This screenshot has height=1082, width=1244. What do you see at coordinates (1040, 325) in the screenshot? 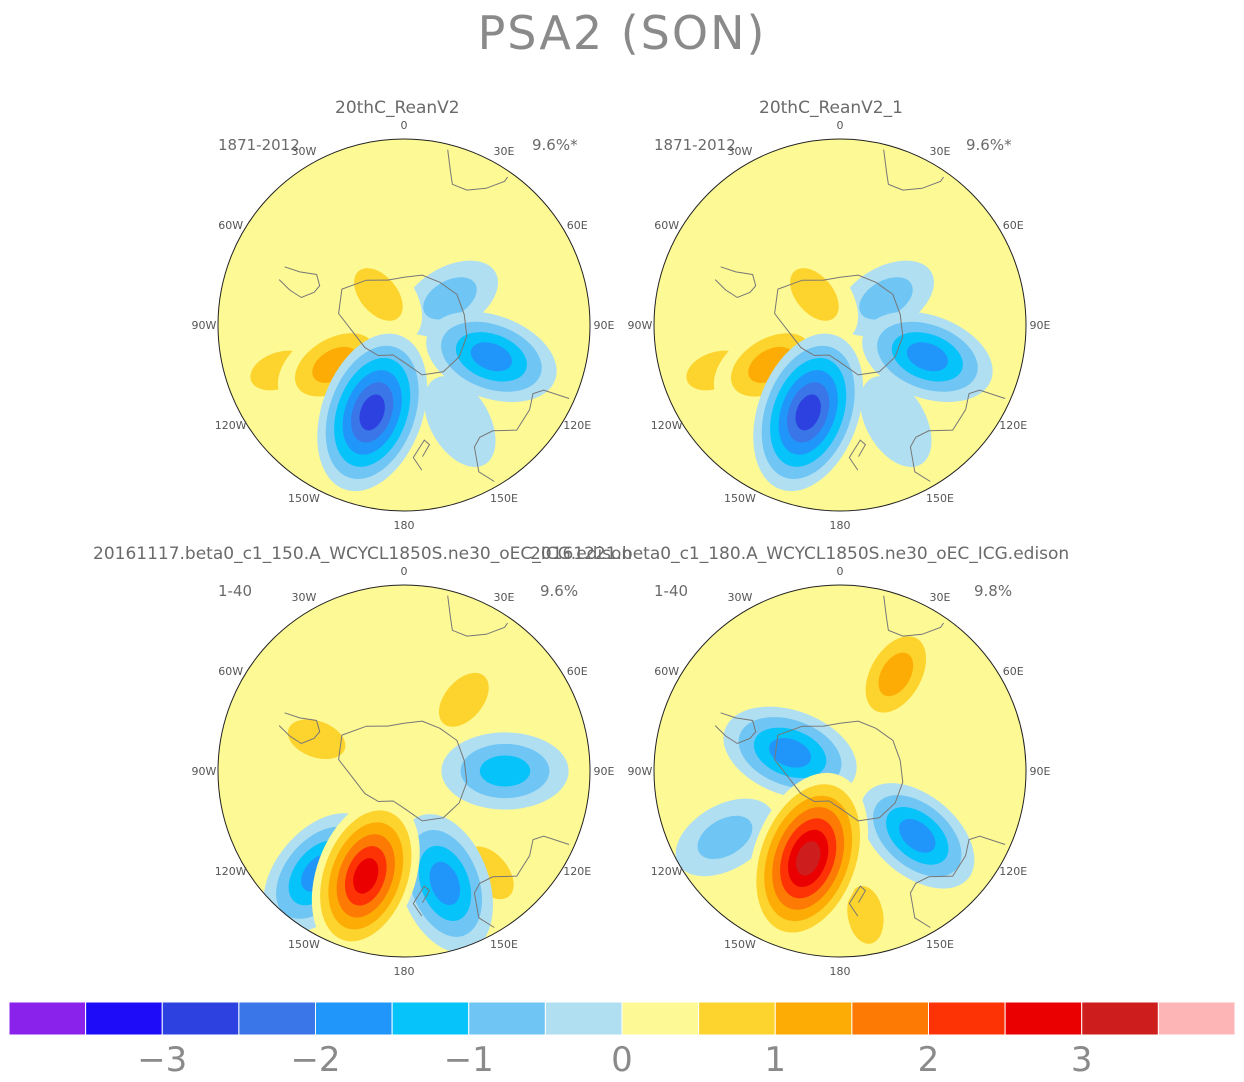
I see `panel-2-lon-label-4: 90E` at bounding box center [1040, 325].